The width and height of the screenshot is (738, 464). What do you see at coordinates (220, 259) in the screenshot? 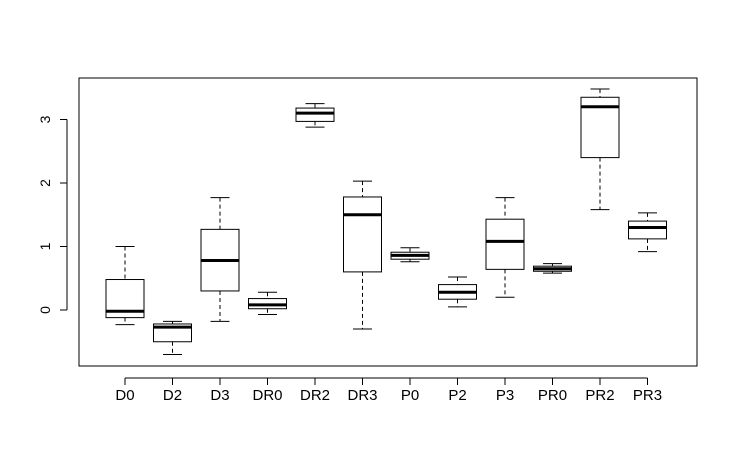
I see `box-d3` at bounding box center [220, 259].